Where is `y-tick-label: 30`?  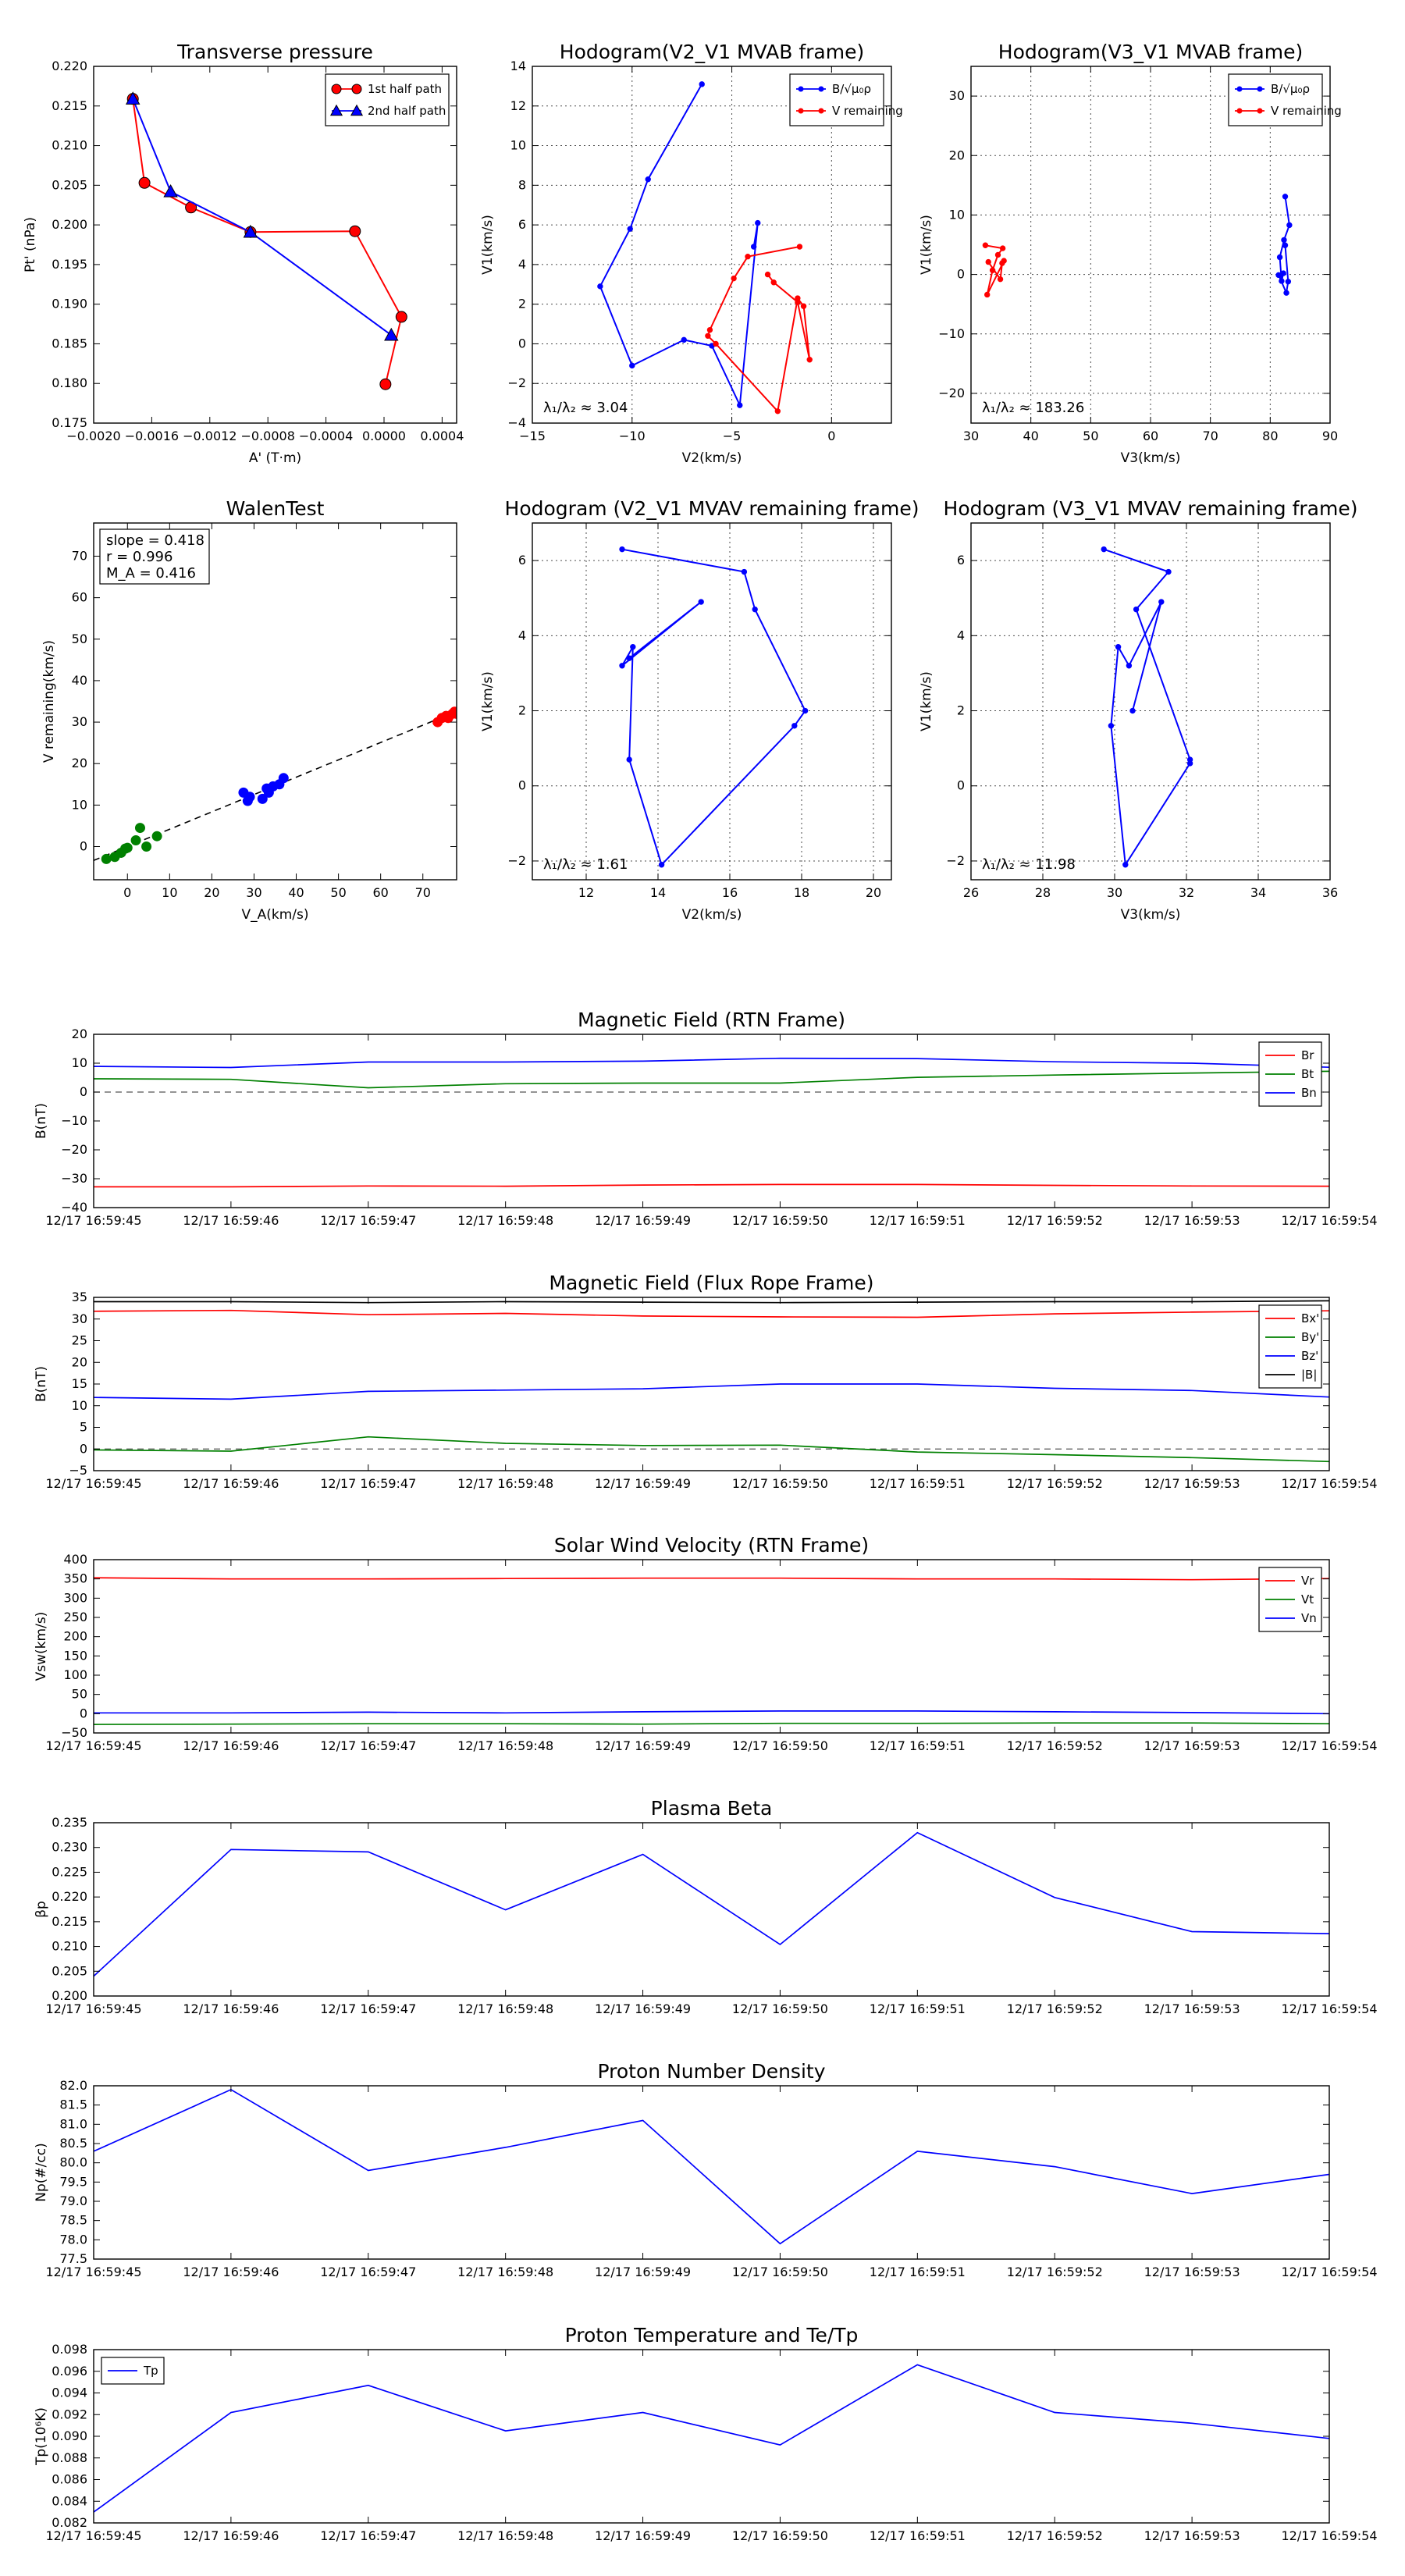
y-tick-label: 30 is located at coordinates (957, 95).